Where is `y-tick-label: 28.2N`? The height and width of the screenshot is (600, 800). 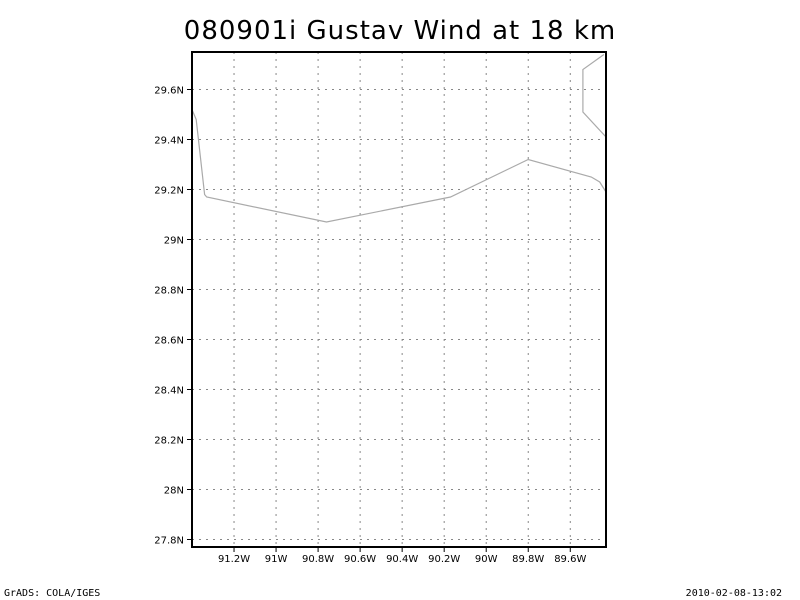 y-tick-label: 28.2N is located at coordinates (169, 441).